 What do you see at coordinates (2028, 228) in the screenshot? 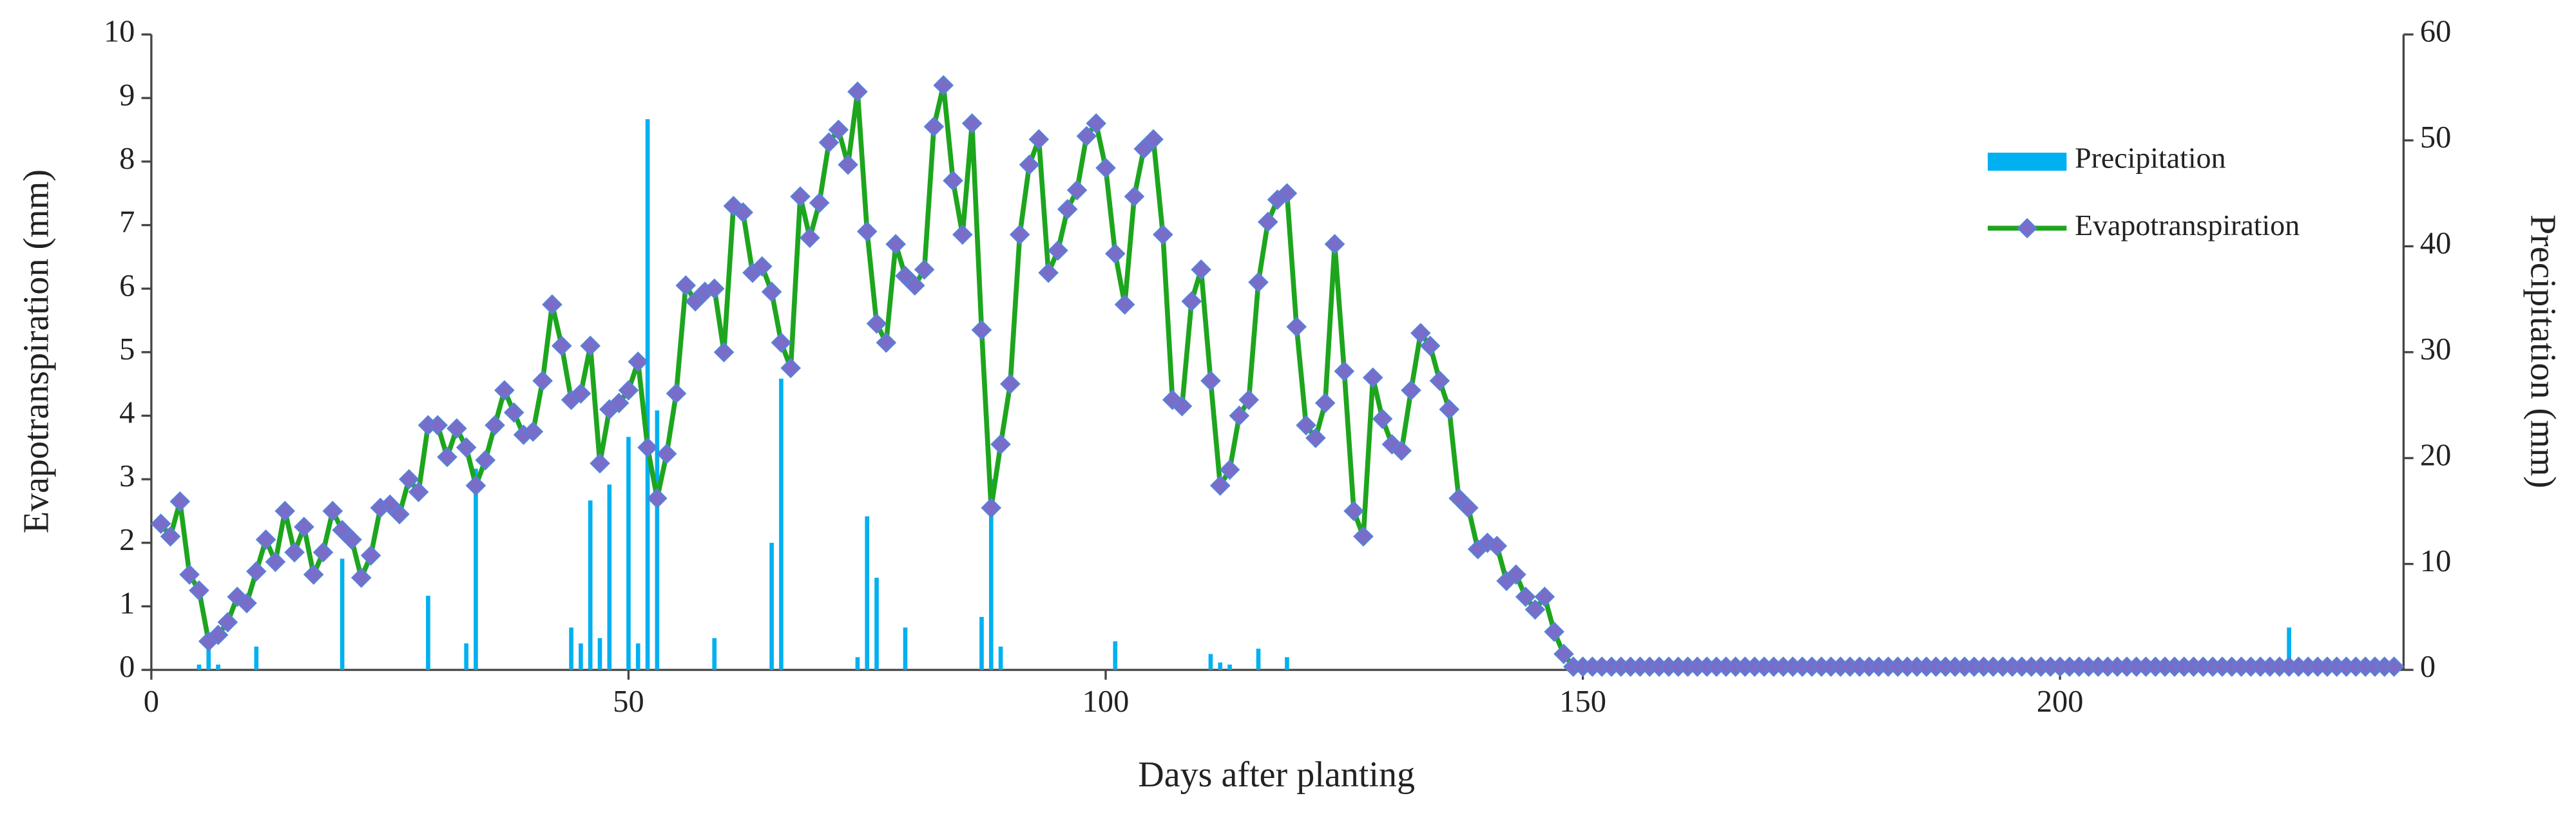
I see `legend-marker` at bounding box center [2028, 228].